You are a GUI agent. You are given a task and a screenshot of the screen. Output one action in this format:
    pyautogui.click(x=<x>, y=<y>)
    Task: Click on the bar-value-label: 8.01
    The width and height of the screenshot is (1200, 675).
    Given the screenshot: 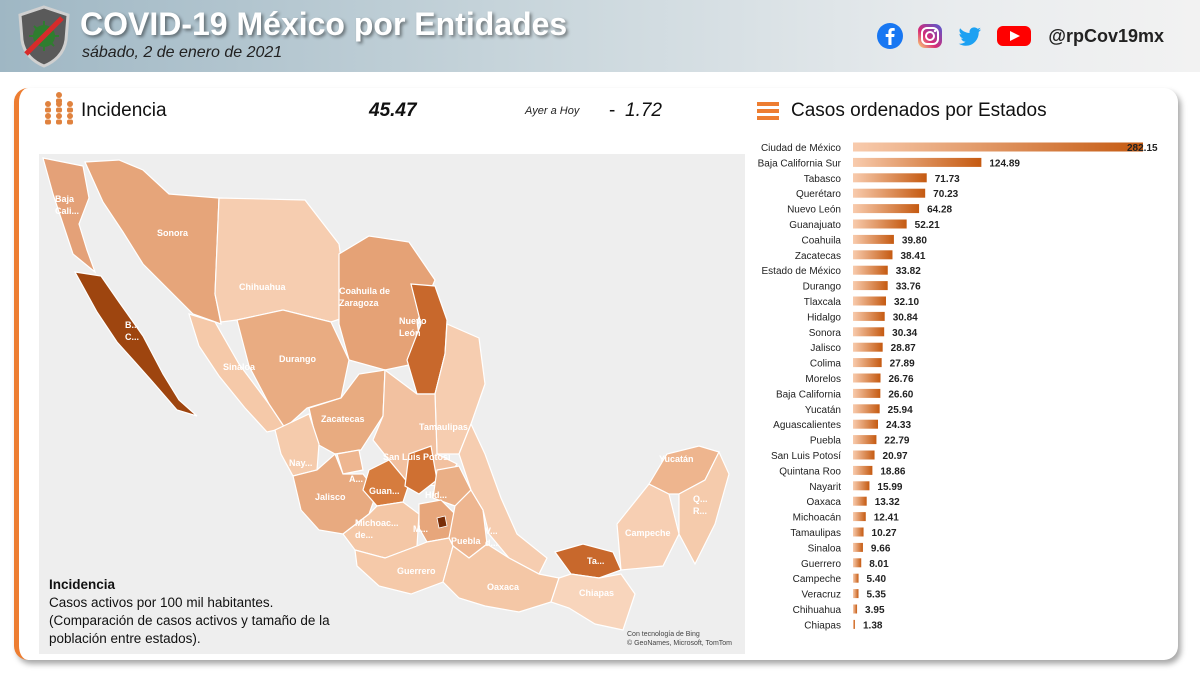 What is the action you would take?
    pyautogui.click(x=879, y=564)
    